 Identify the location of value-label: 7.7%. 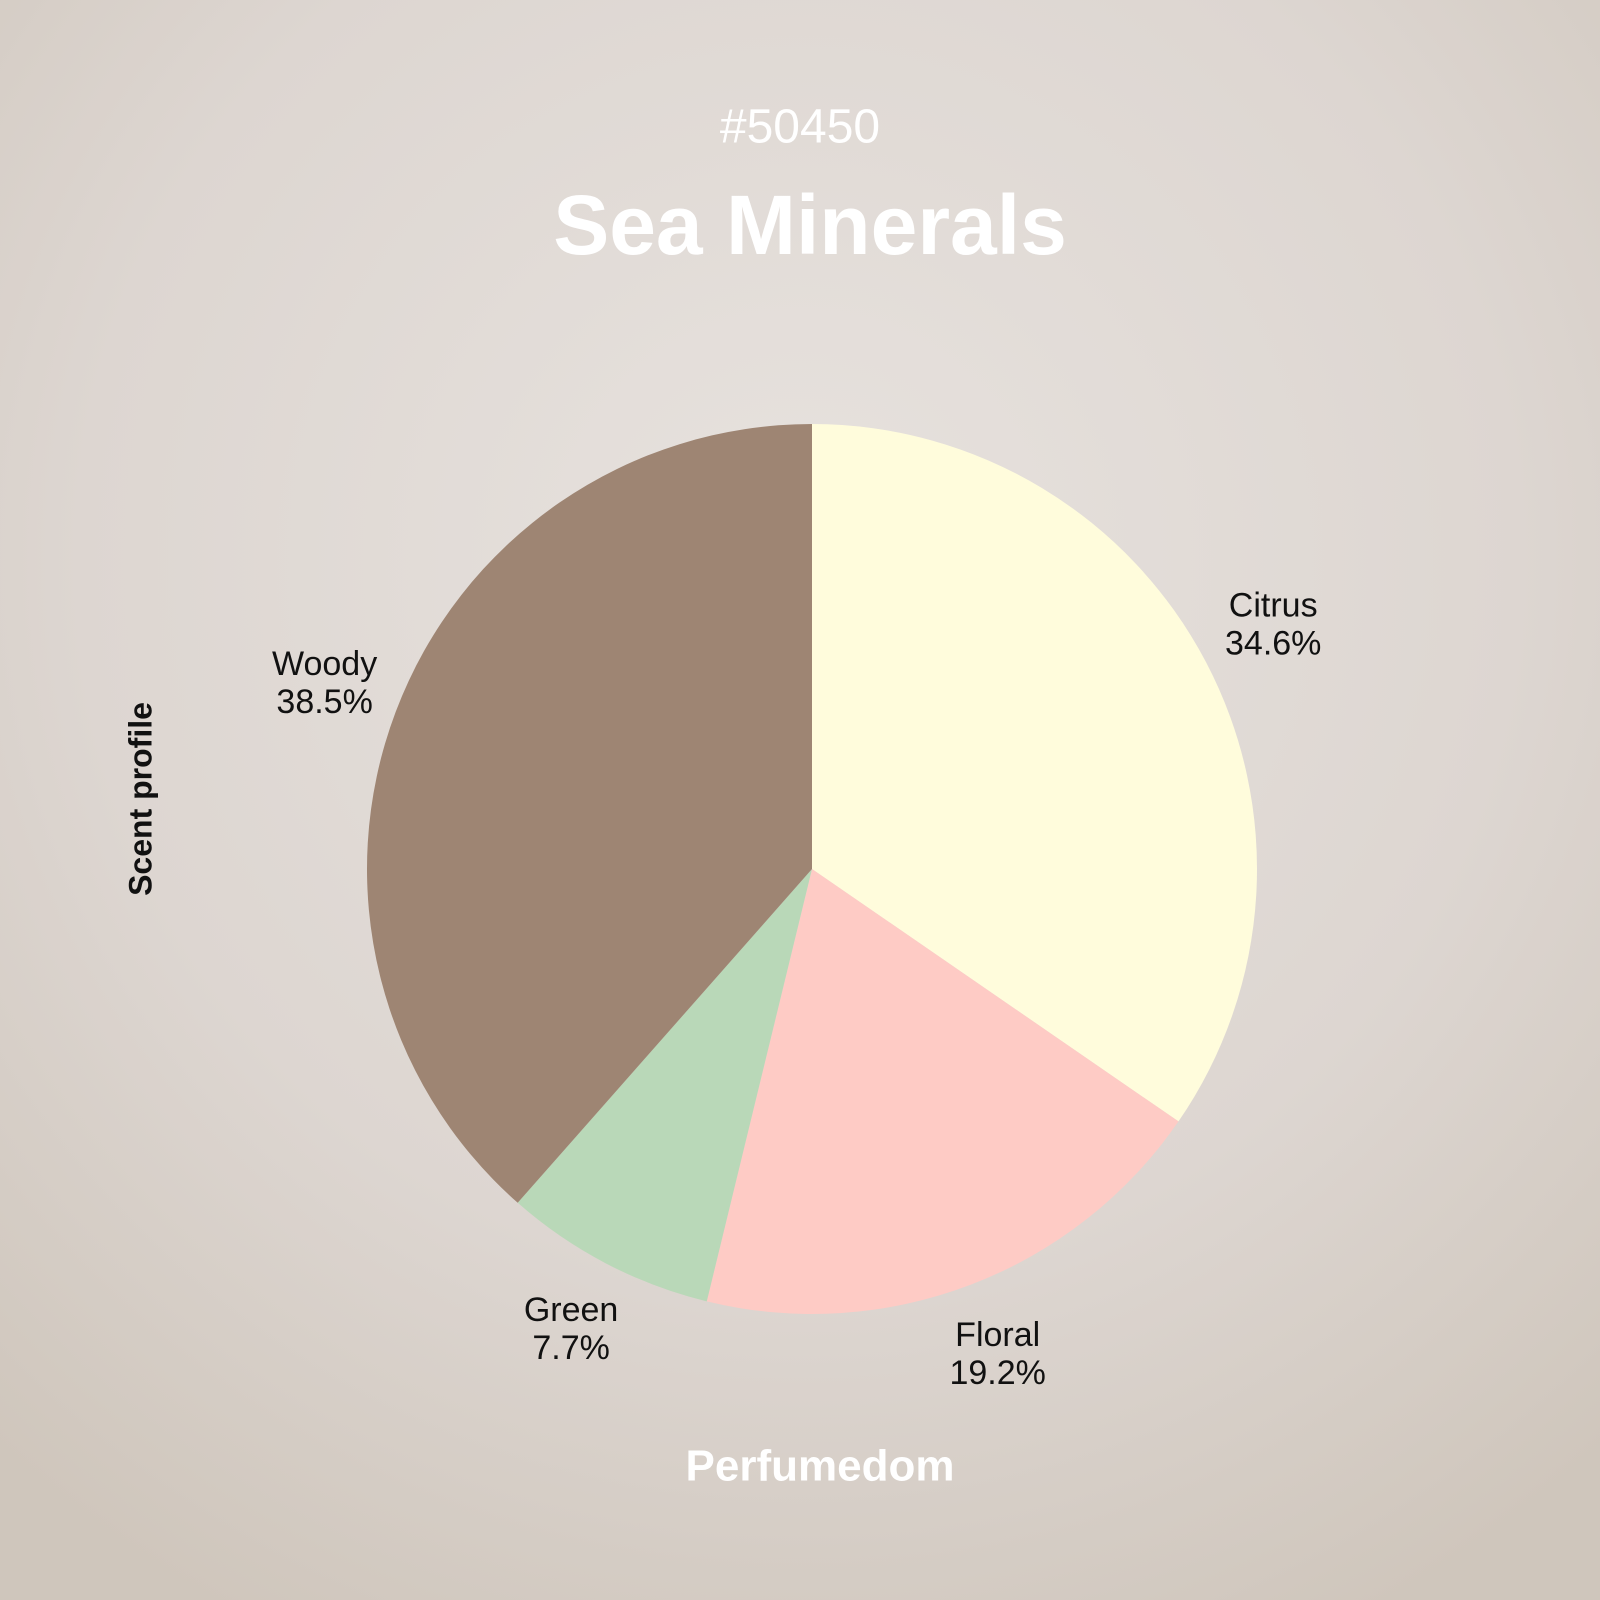
(571, 1348).